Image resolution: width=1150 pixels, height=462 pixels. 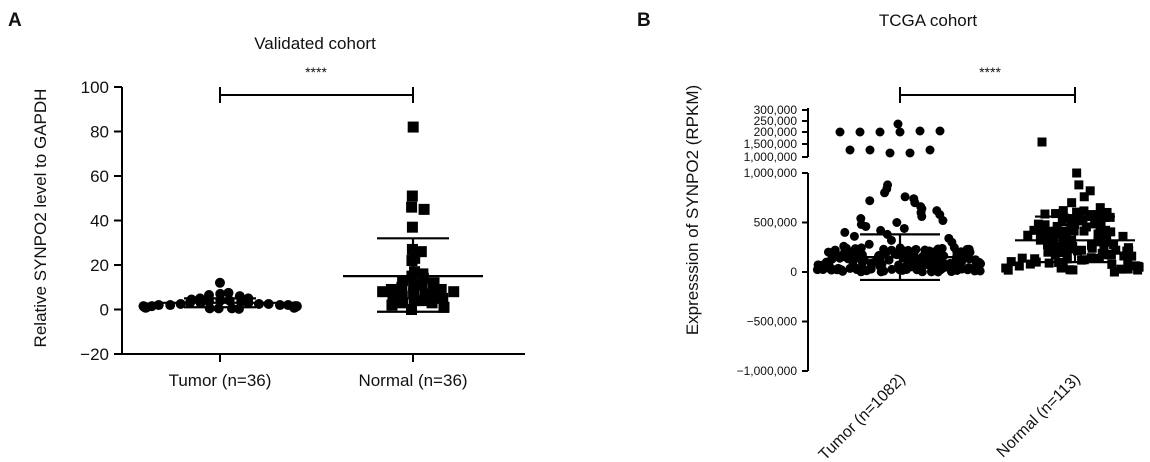 I want to click on chart-a-ylabel: Relative SYNPO2 level to GAPDH, so click(x=40, y=218).